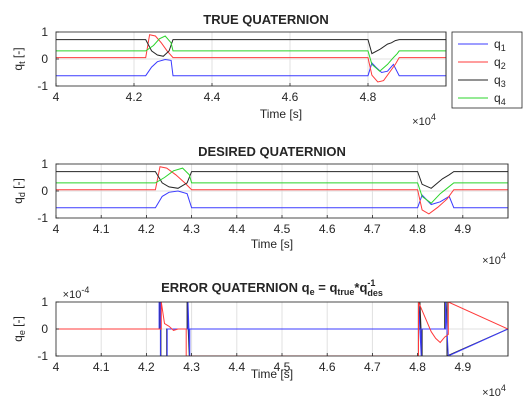 The width and height of the screenshot is (526, 407). I want to click on legend-box, so click(487, 70).